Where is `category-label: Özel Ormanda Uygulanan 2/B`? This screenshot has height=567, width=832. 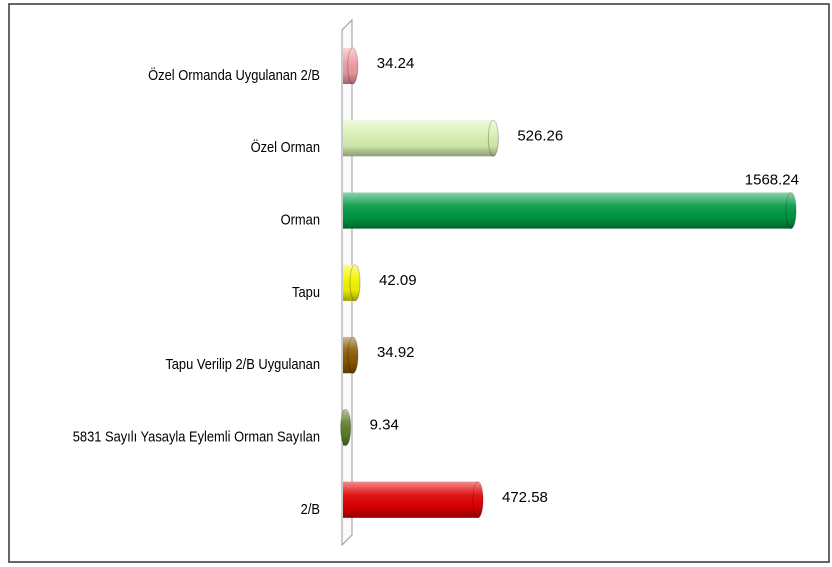 category-label: Özel Ormanda Uygulanan 2/B is located at coordinates (234, 74).